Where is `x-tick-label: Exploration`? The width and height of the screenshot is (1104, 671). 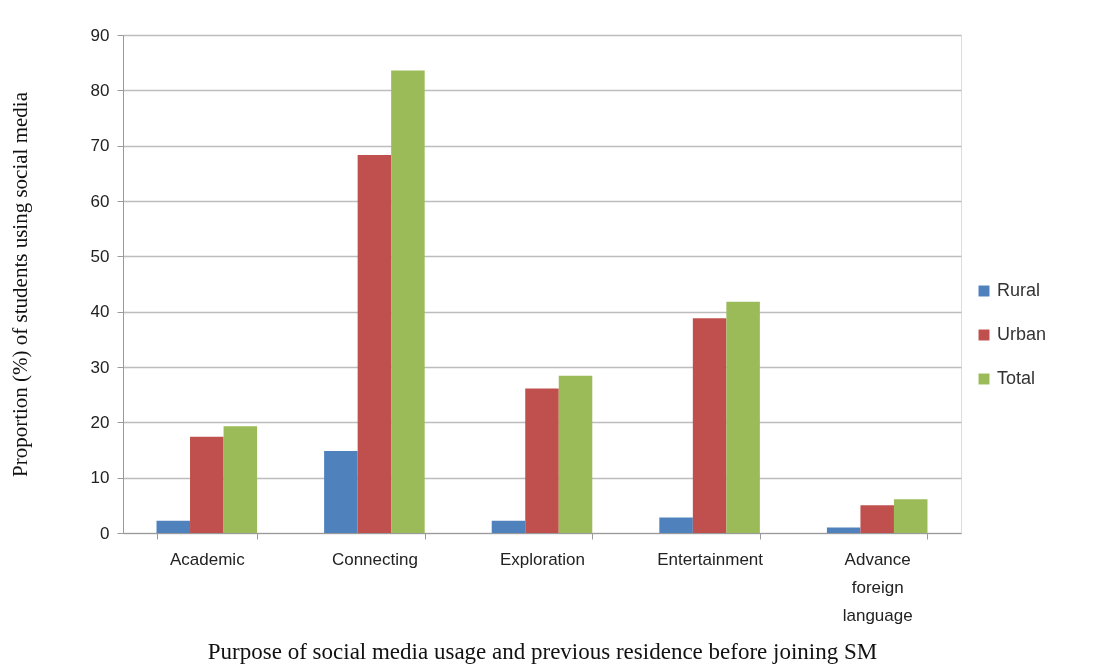 x-tick-label: Exploration is located at coordinates (542, 559).